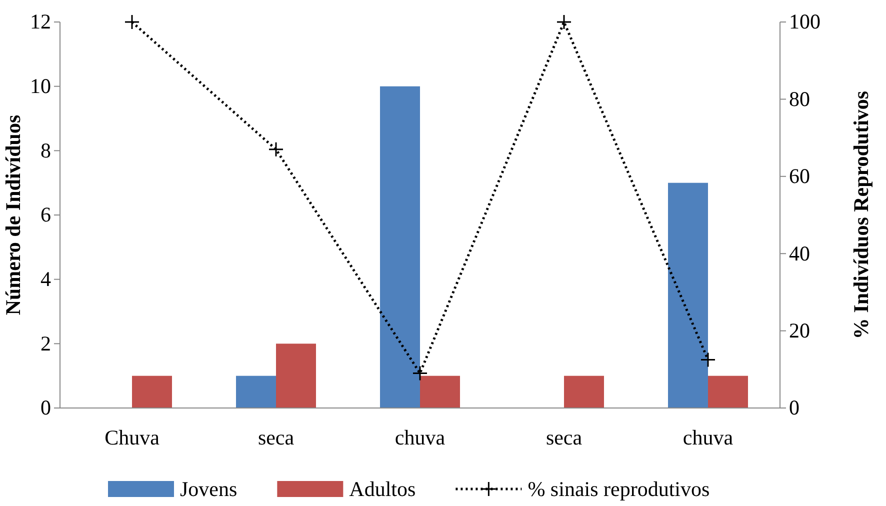 The width and height of the screenshot is (886, 506). Describe the element at coordinates (799, 330) in the screenshot. I see `y2-tick-label: 20` at that location.